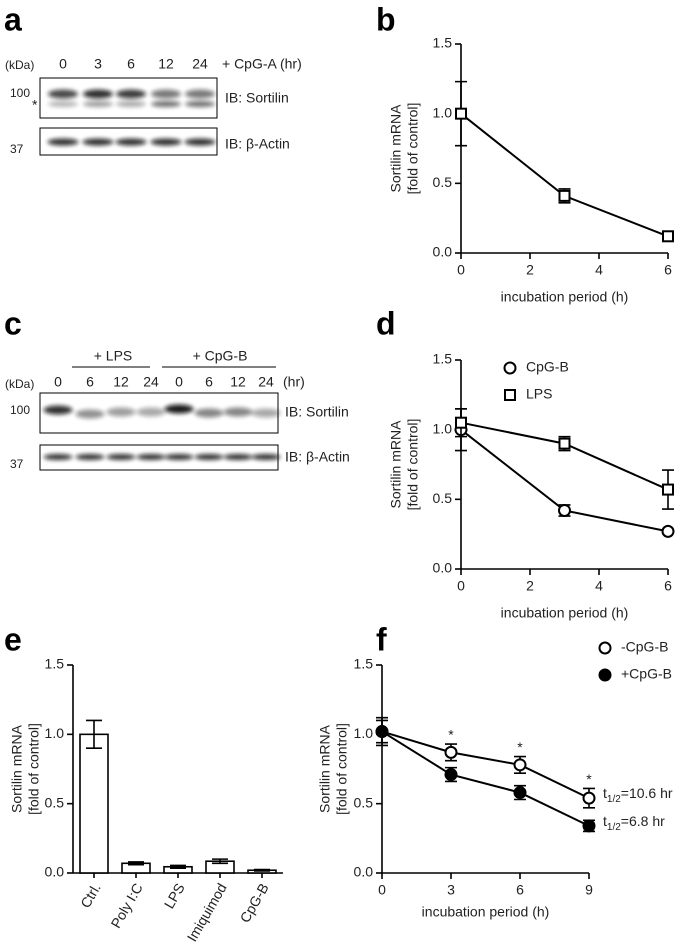 This screenshot has width=697, height=943. Describe the element at coordinates (605, 793) in the screenshot. I see `fit-base: t` at that location.